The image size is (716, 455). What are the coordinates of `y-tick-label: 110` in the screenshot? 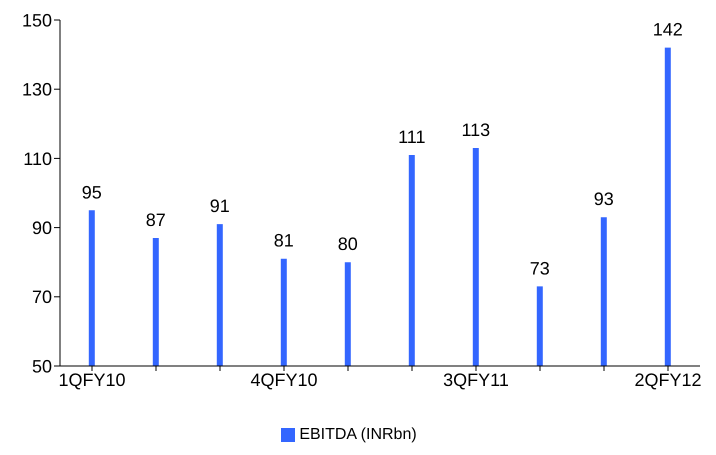 It's located at (37, 158).